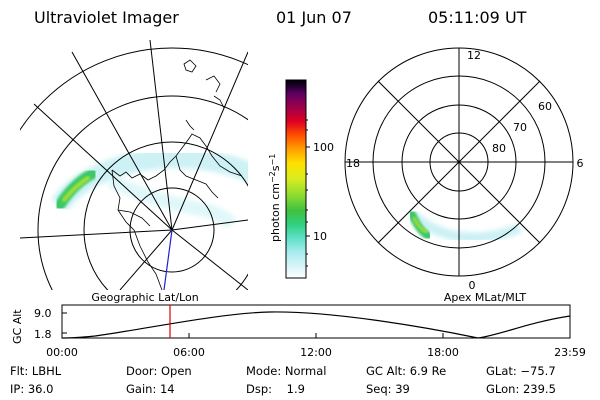  Describe the element at coordinates (106, 17) in the screenshot. I see `instrument-title: Ultraviolet Imager` at that location.